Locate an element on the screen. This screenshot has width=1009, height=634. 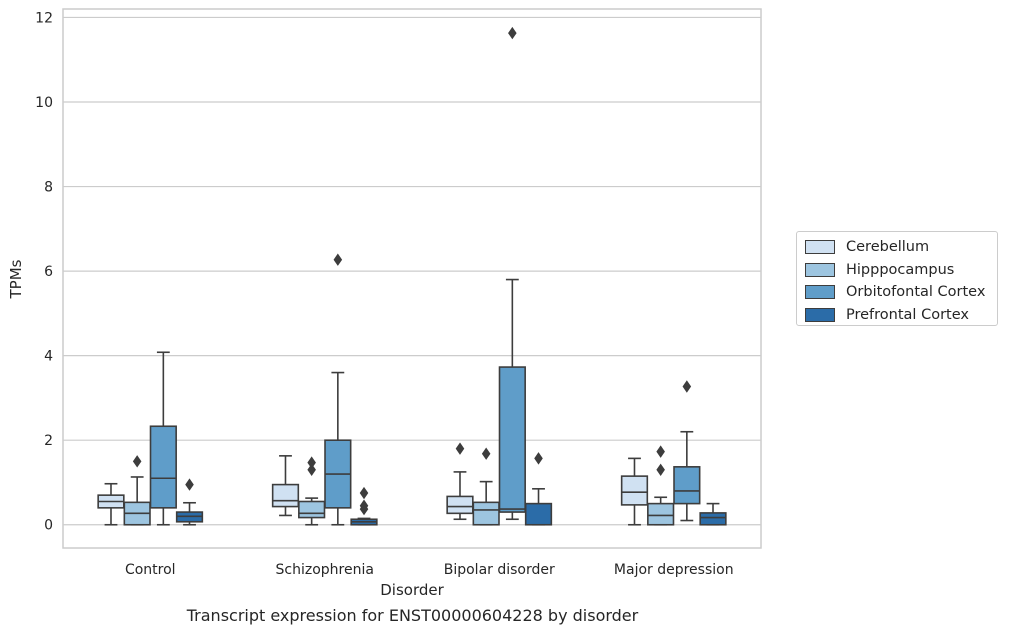
legend-item: Cerebellum is located at coordinates (901, 247).